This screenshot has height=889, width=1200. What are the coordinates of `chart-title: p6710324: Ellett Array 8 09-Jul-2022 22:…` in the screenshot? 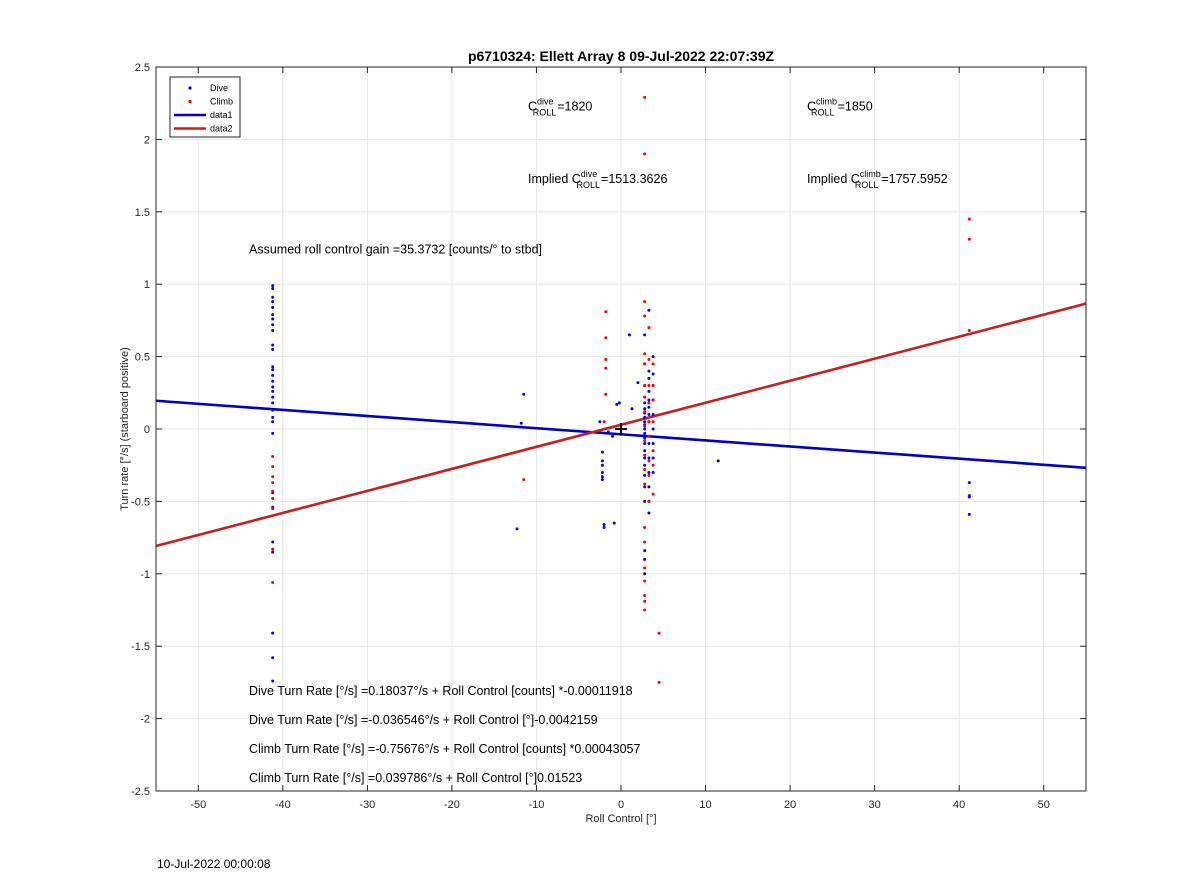 It's located at (621, 56).